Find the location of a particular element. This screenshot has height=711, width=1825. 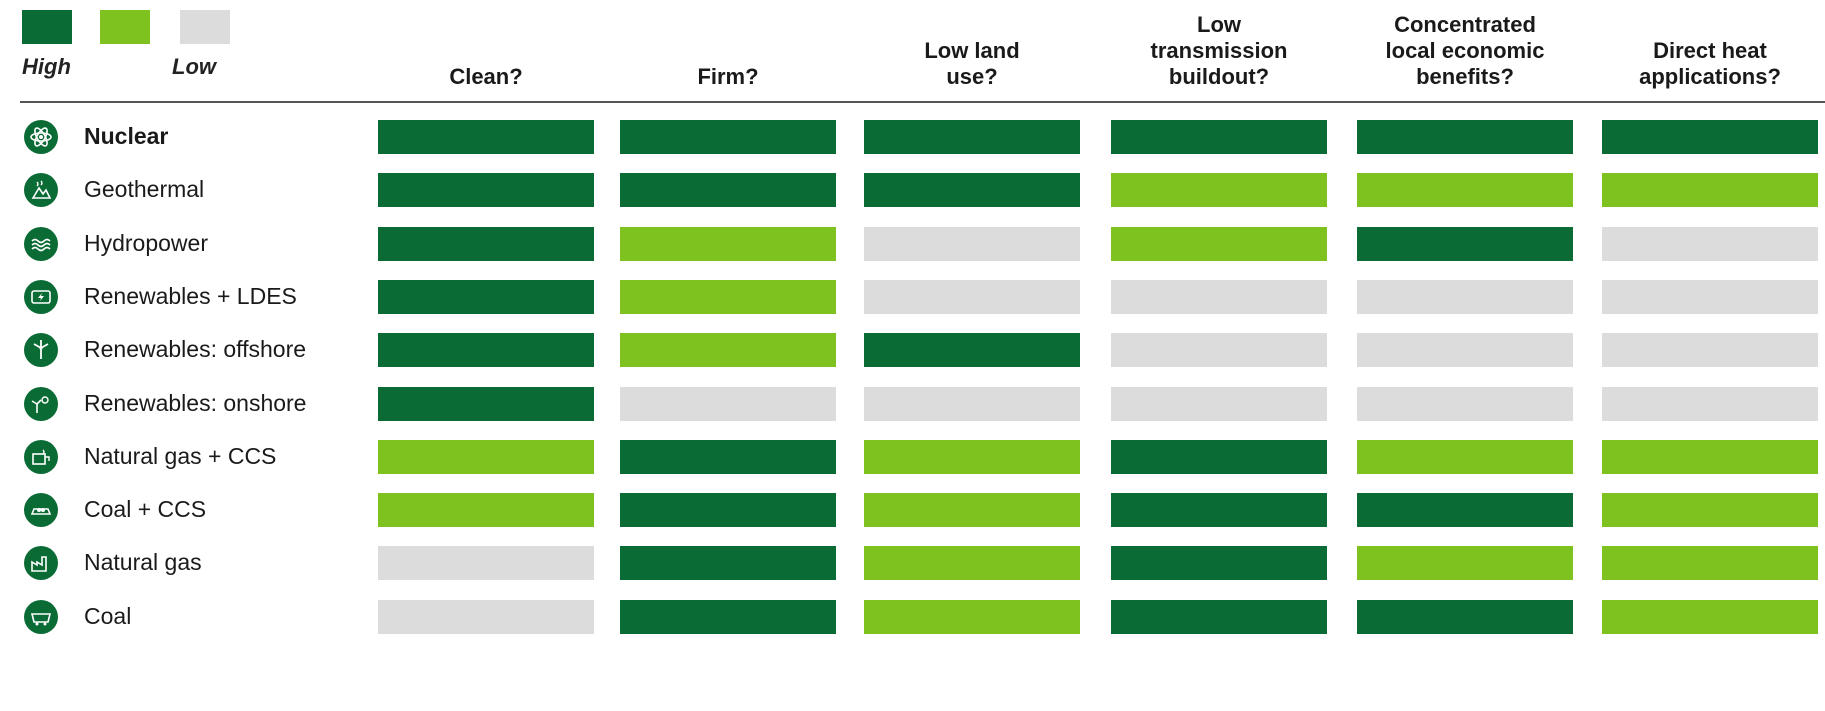

row-label: Hydropower is located at coordinates (146, 242).